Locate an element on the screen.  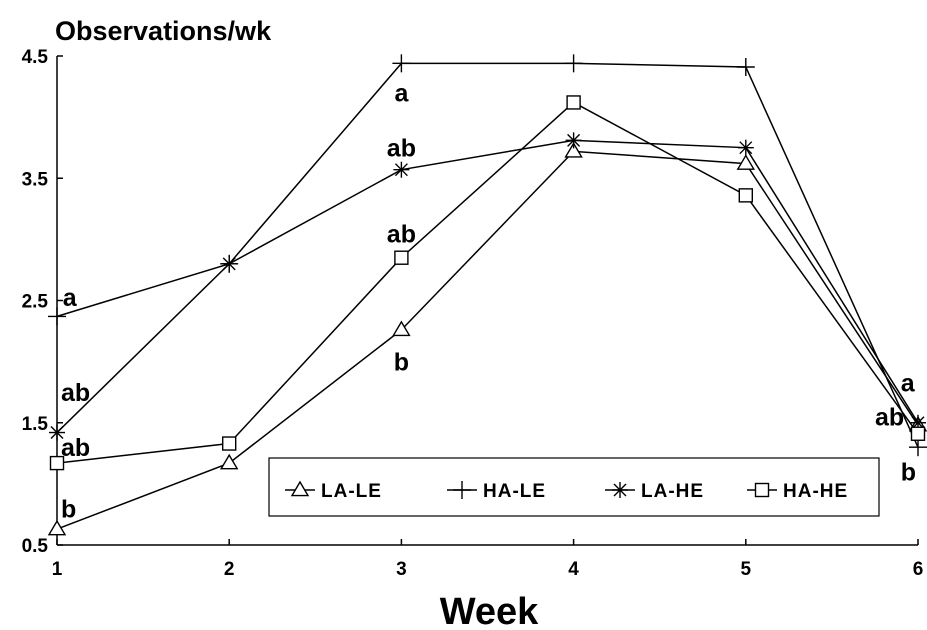
x-tick-label: 5 is located at coordinates (746, 569).